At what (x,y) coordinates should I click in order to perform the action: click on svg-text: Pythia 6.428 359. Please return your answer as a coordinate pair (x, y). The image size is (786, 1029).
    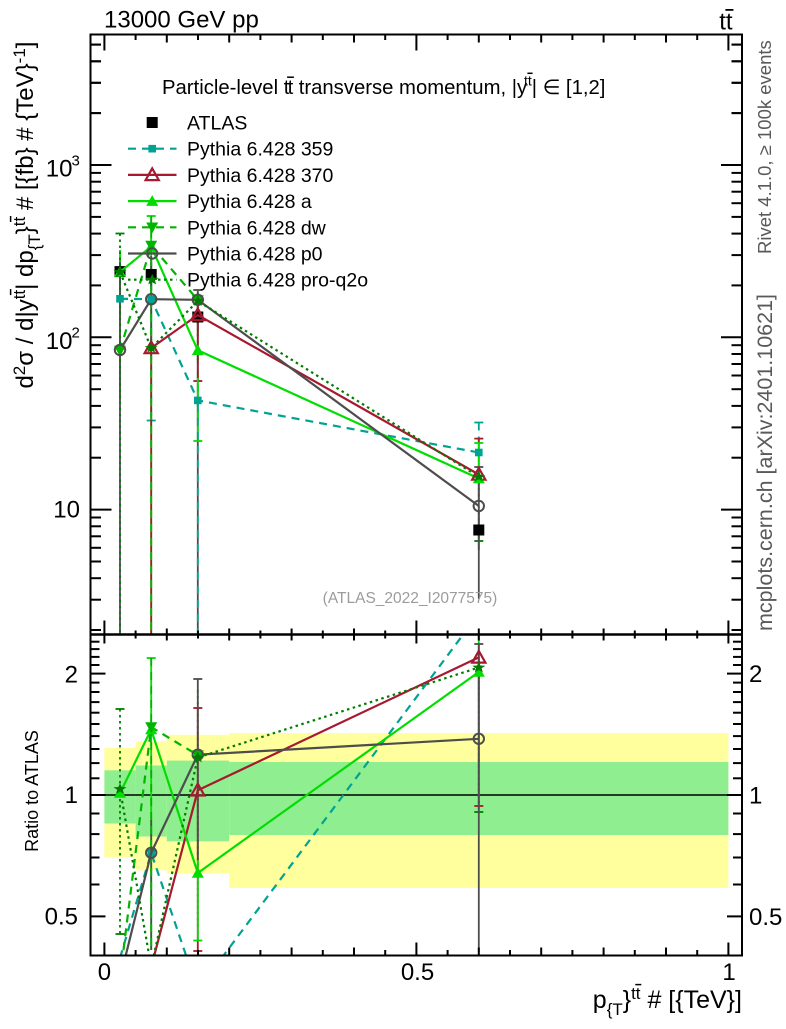
    Looking at the image, I should click on (260, 150).